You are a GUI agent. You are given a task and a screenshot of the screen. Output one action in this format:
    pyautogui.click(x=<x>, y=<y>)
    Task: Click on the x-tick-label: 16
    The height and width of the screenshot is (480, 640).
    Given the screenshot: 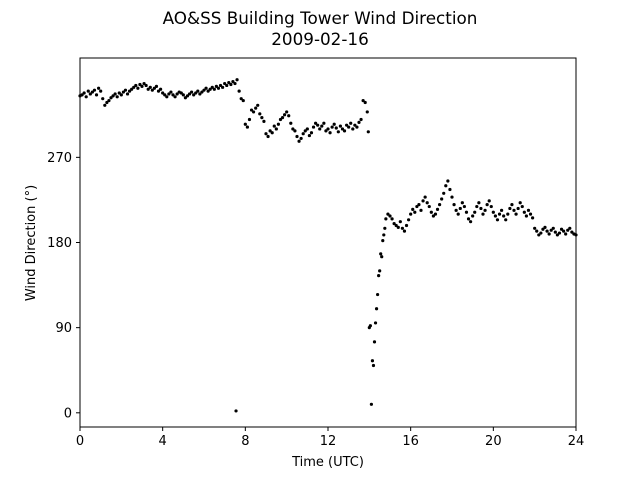 What is the action you would take?
    pyautogui.click(x=410, y=441)
    